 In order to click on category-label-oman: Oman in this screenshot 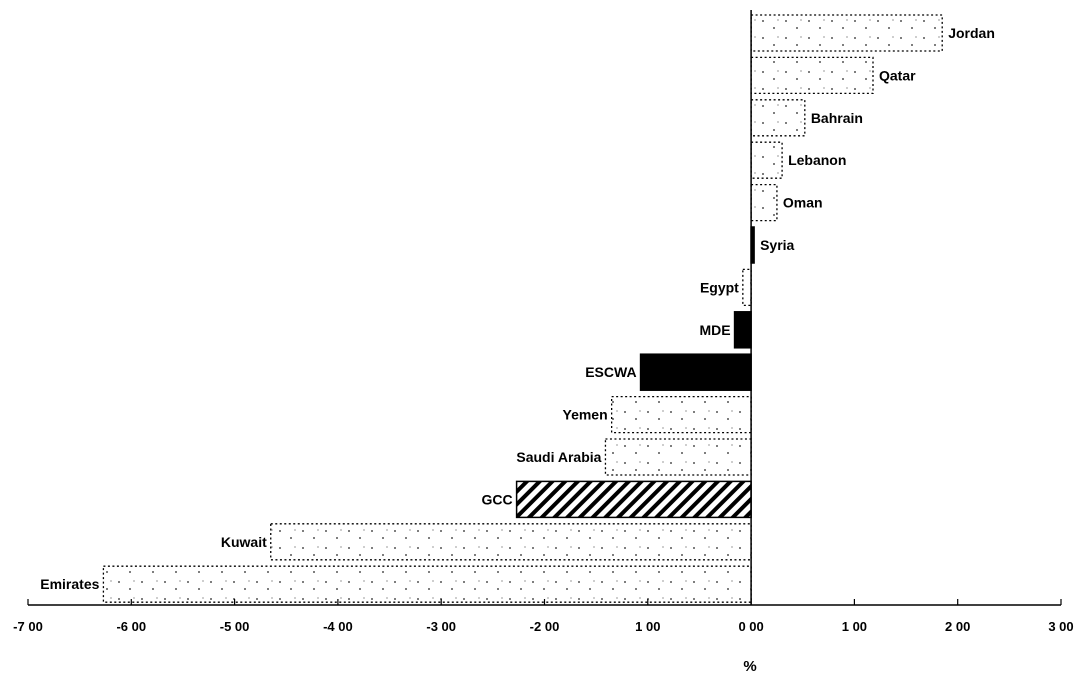, I will do `click(803, 203)`.